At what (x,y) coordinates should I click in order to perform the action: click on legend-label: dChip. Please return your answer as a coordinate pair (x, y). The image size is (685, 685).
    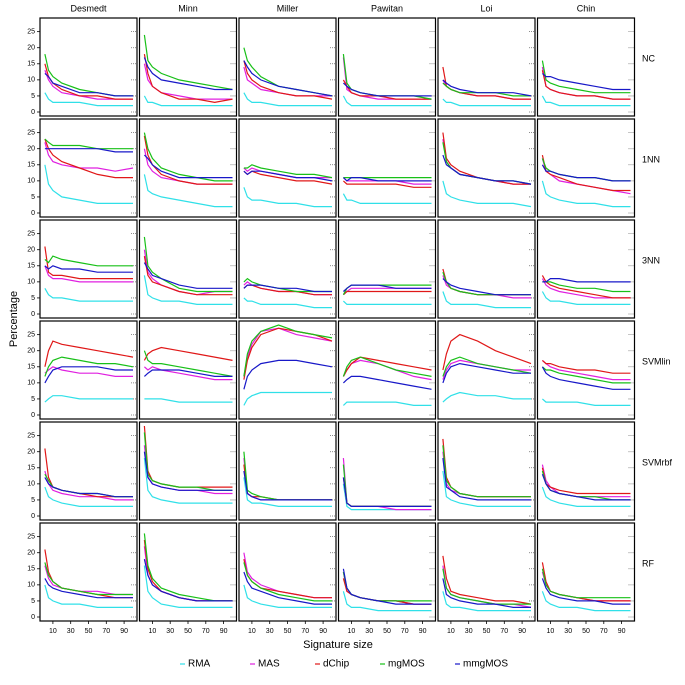
    Looking at the image, I should click on (336, 664).